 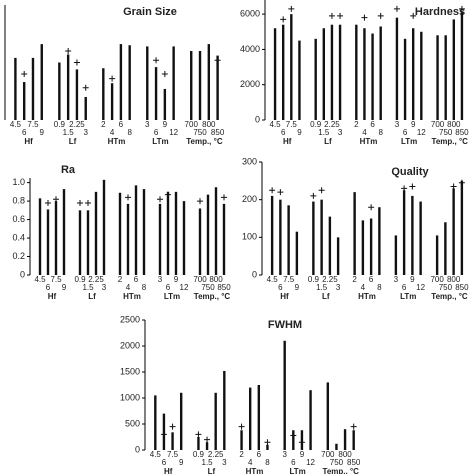 What do you see at coordinates (363, 287) in the screenshot?
I see `x-tick-label: 4` at bounding box center [363, 287].